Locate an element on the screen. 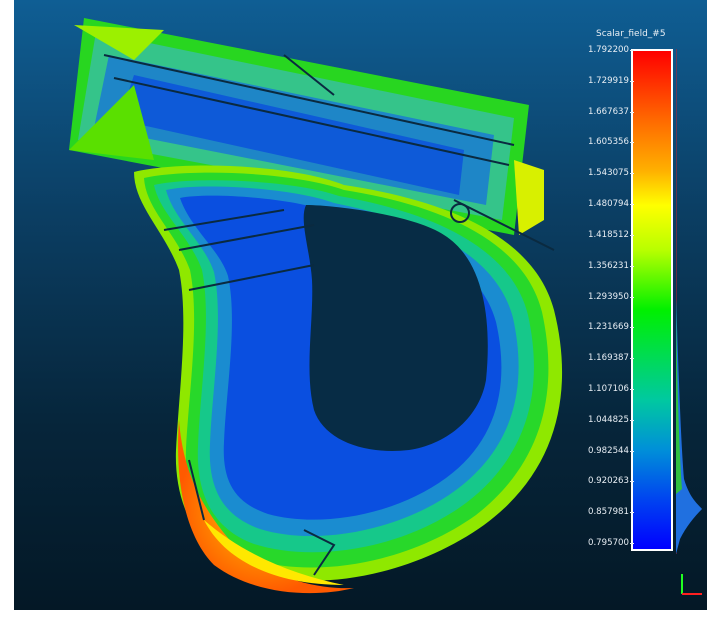 This screenshot has height=617, width=707. scalar-tick-label: 1.480794 is located at coordinates (607, 204).